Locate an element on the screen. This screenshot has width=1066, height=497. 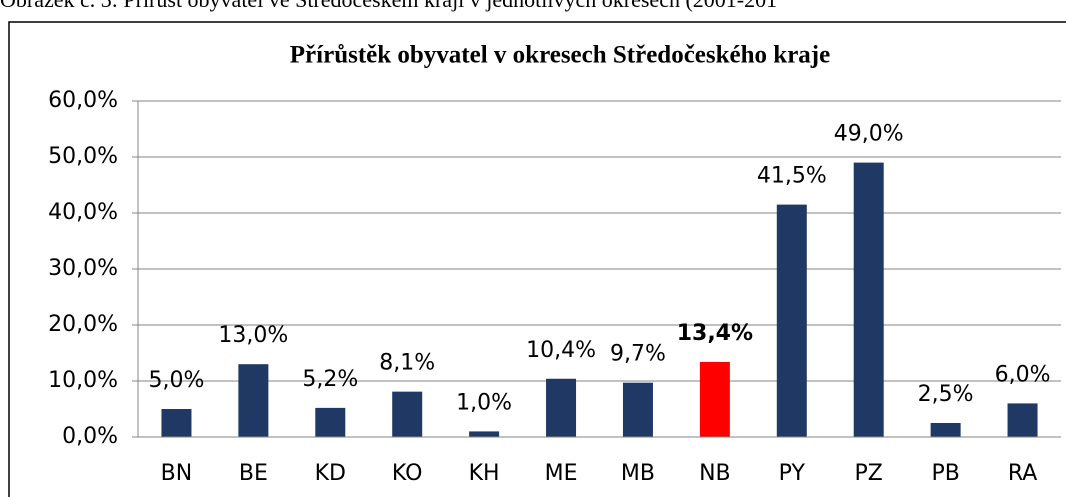
x-tick-label: PZ is located at coordinates (869, 473).